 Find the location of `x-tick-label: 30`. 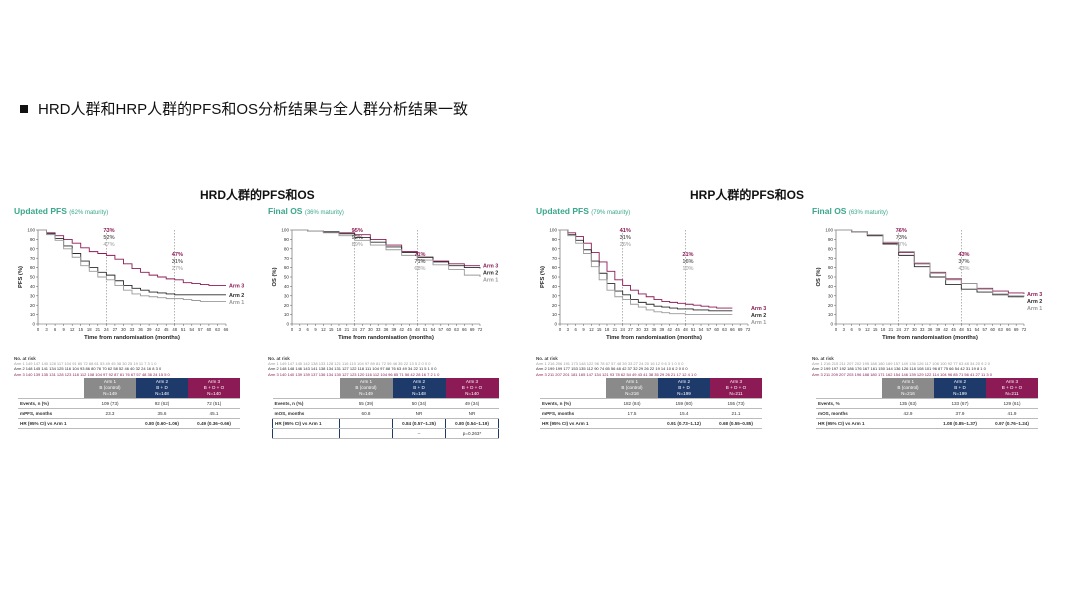

x-tick-label: 30 is located at coordinates (914, 329).